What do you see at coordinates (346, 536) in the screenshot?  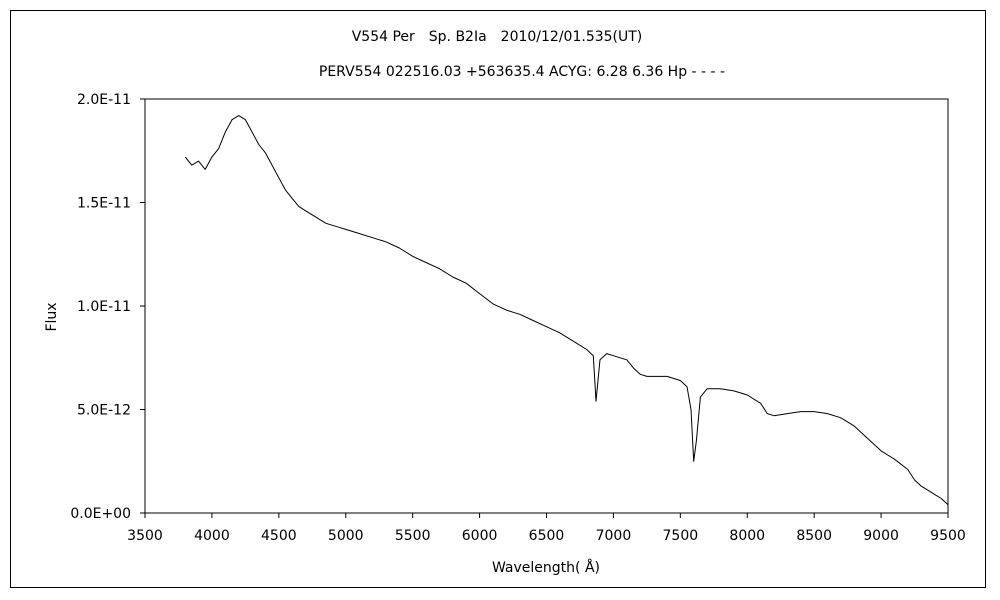 I see `x-tick-label: 5000` at bounding box center [346, 536].